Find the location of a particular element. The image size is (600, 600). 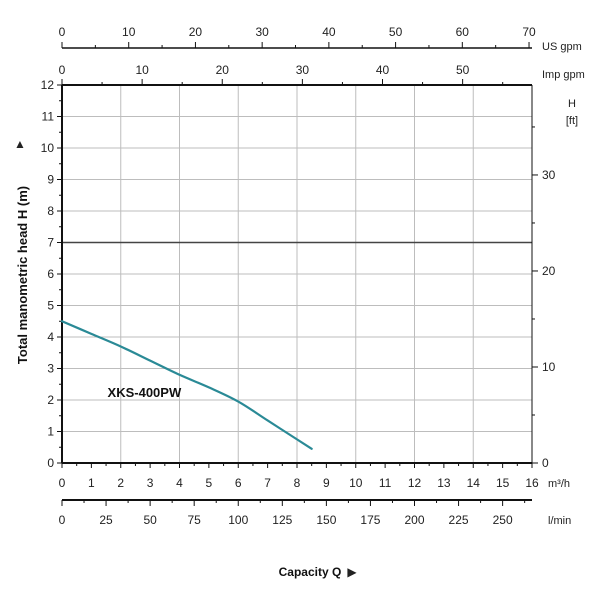

lmin-tick-label: 75 is located at coordinates (195, 520).